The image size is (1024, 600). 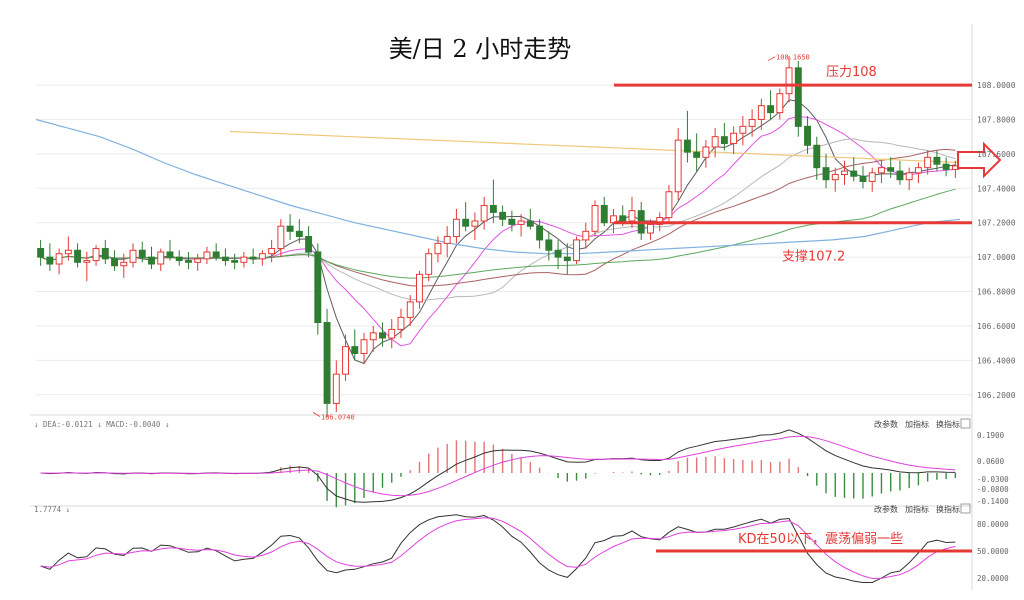 I want to click on price-tick-label: 107.4000, so click(x=996, y=188).